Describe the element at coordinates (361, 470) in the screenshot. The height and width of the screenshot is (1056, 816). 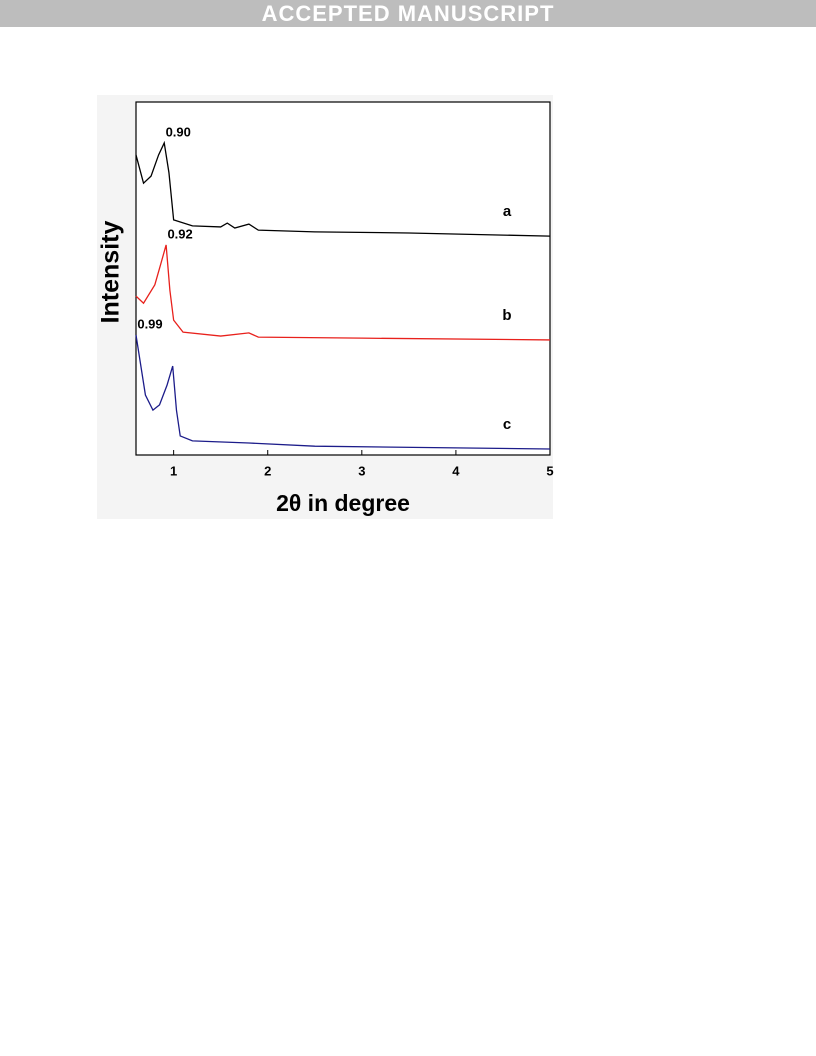
I see `x-tick-label: 3` at that location.